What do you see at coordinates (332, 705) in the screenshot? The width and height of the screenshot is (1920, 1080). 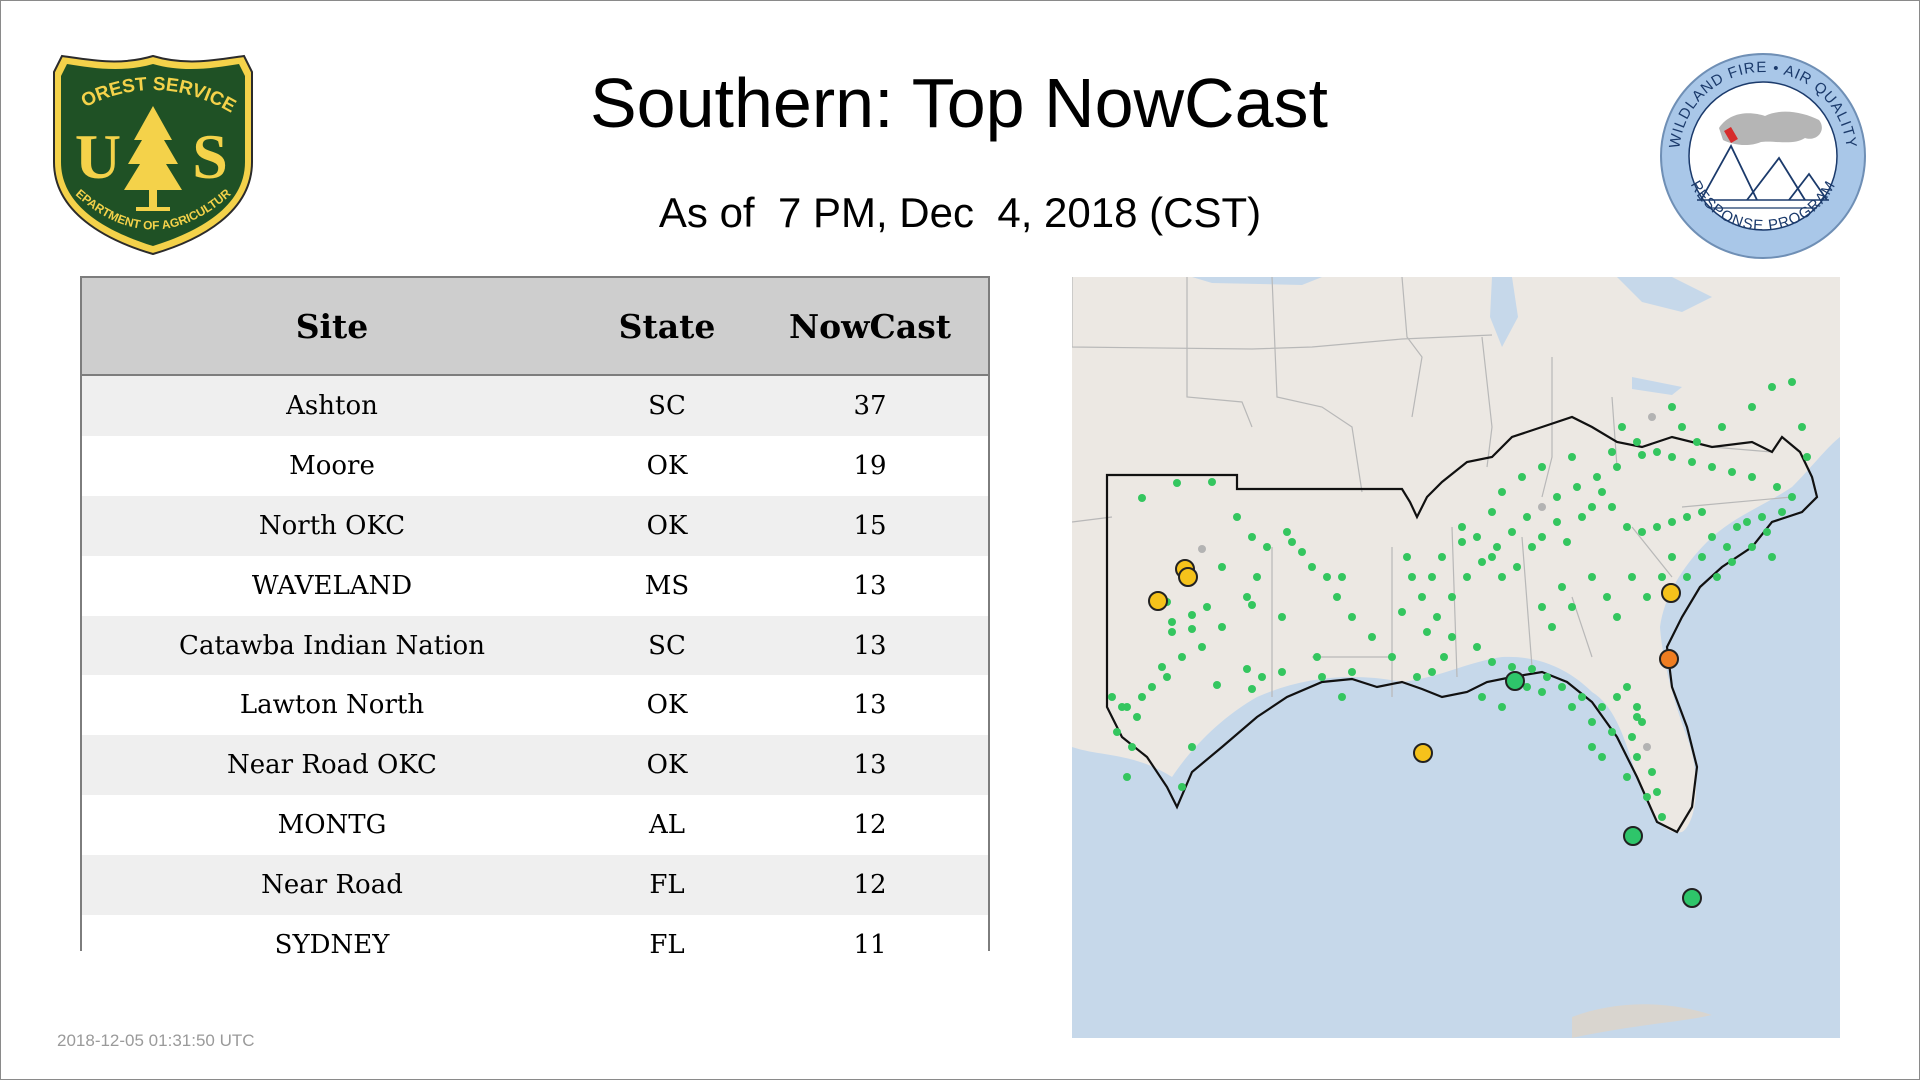 I see `cell-site: Lawton North` at bounding box center [332, 705].